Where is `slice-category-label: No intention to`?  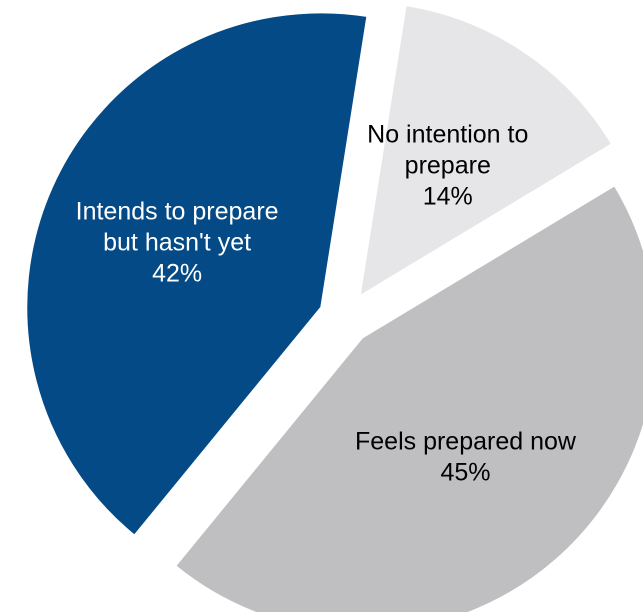 slice-category-label: No intention to is located at coordinates (447, 134).